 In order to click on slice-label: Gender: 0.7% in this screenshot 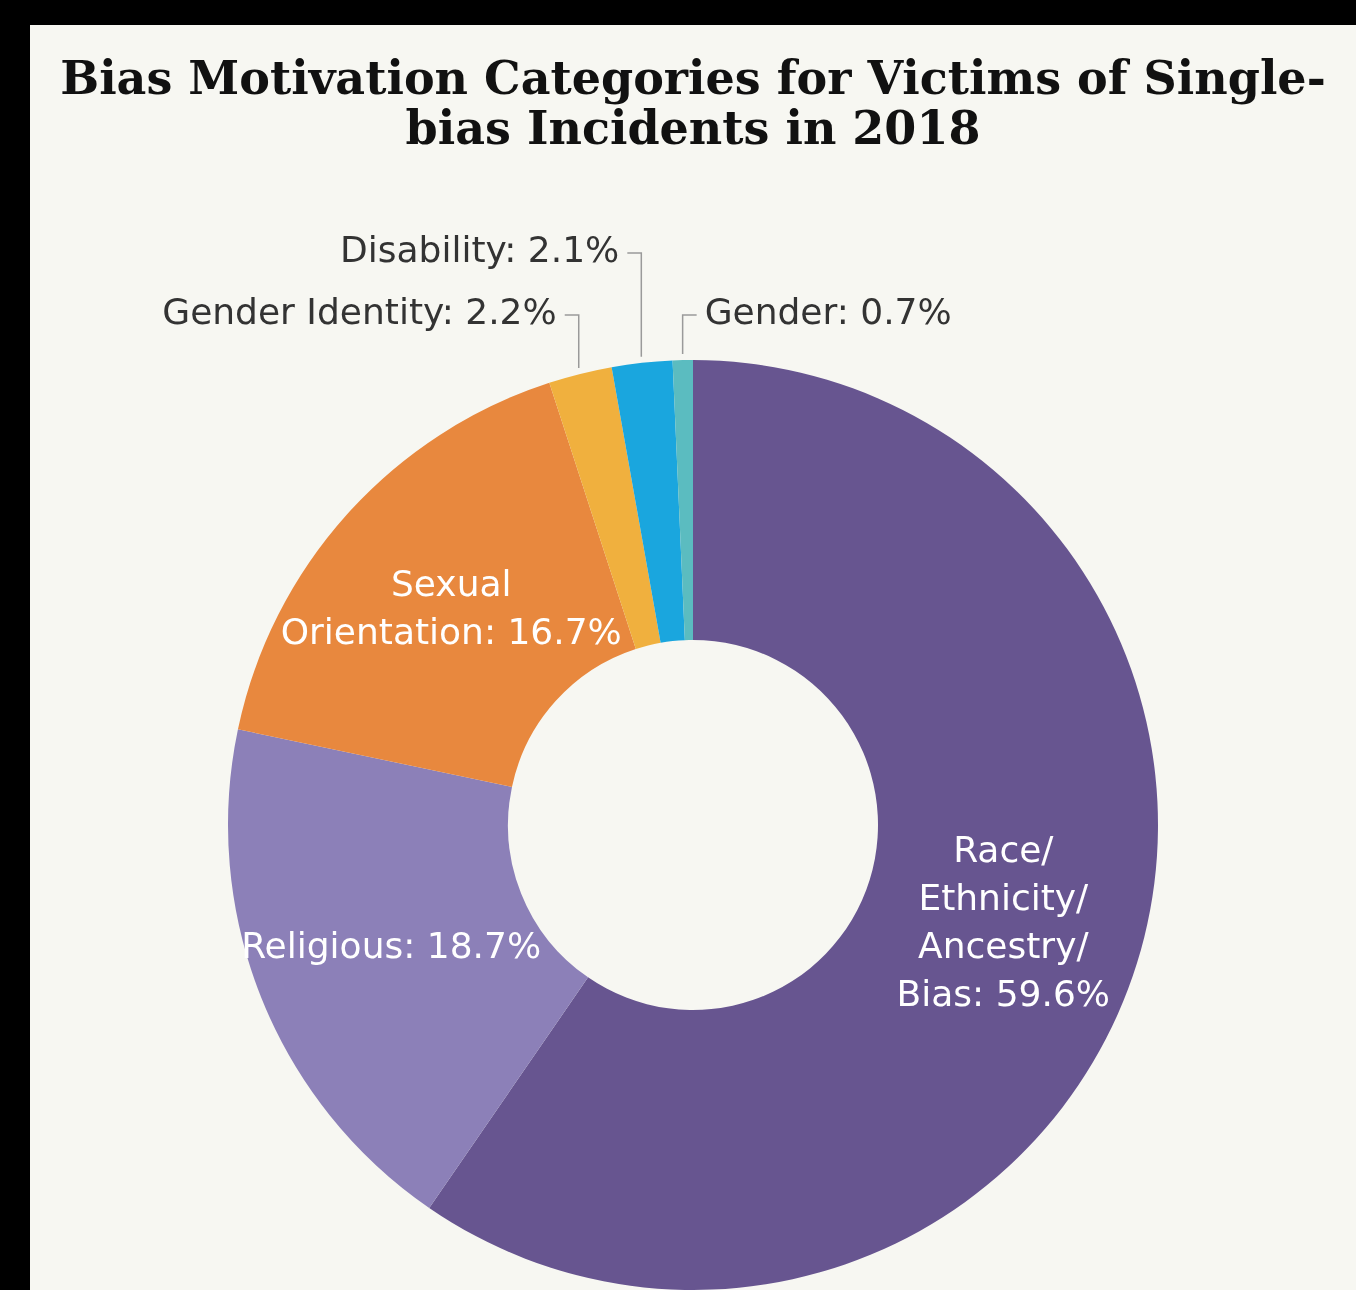, I will do `click(828, 312)`.